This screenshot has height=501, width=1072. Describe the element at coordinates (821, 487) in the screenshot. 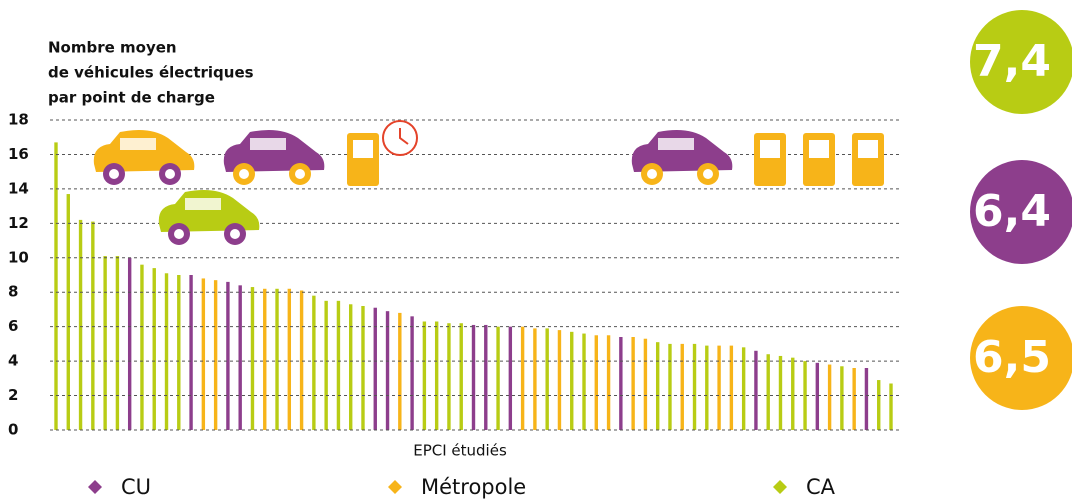

I see `legend-label: CA` at that location.